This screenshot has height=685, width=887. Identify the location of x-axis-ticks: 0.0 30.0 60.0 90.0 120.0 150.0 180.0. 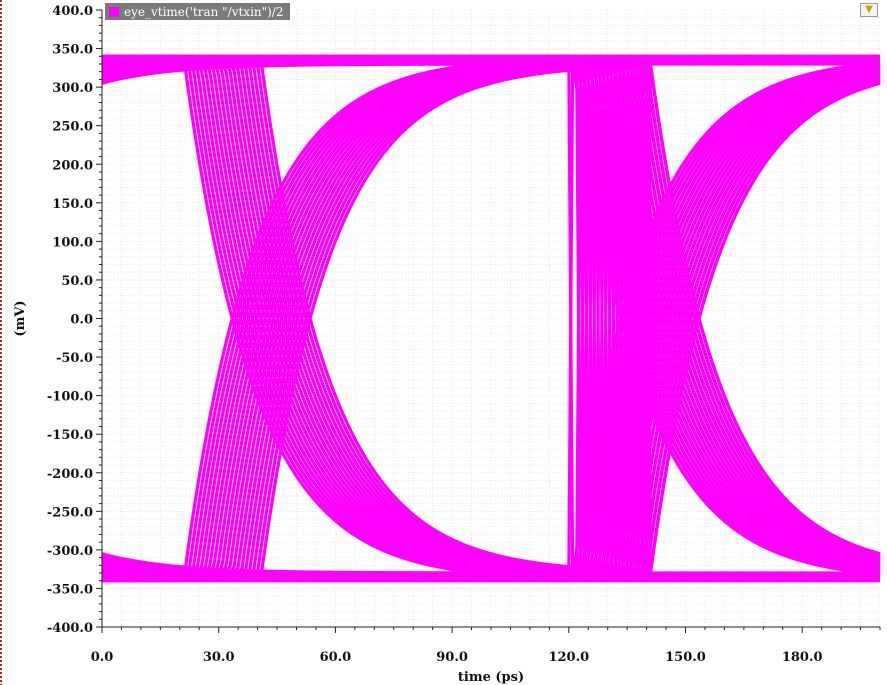
(457, 657).